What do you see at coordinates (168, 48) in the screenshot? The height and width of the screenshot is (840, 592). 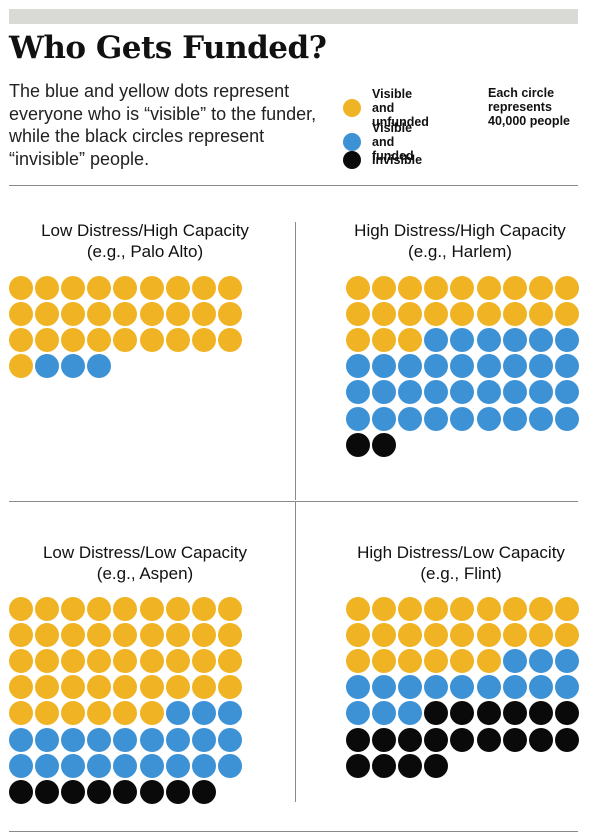 I see `page-title: Who Gets Funded?` at bounding box center [168, 48].